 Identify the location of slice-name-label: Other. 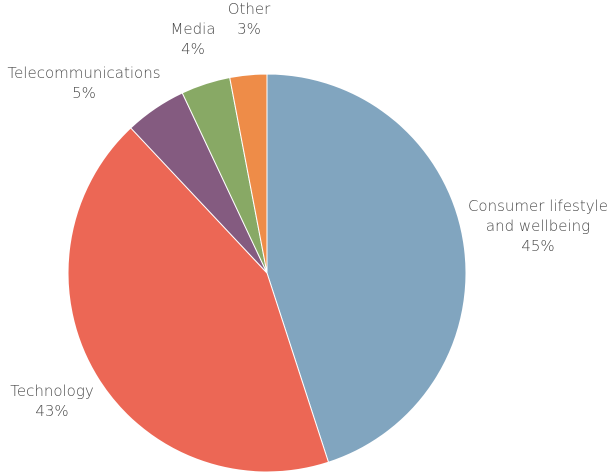
(249, 9).